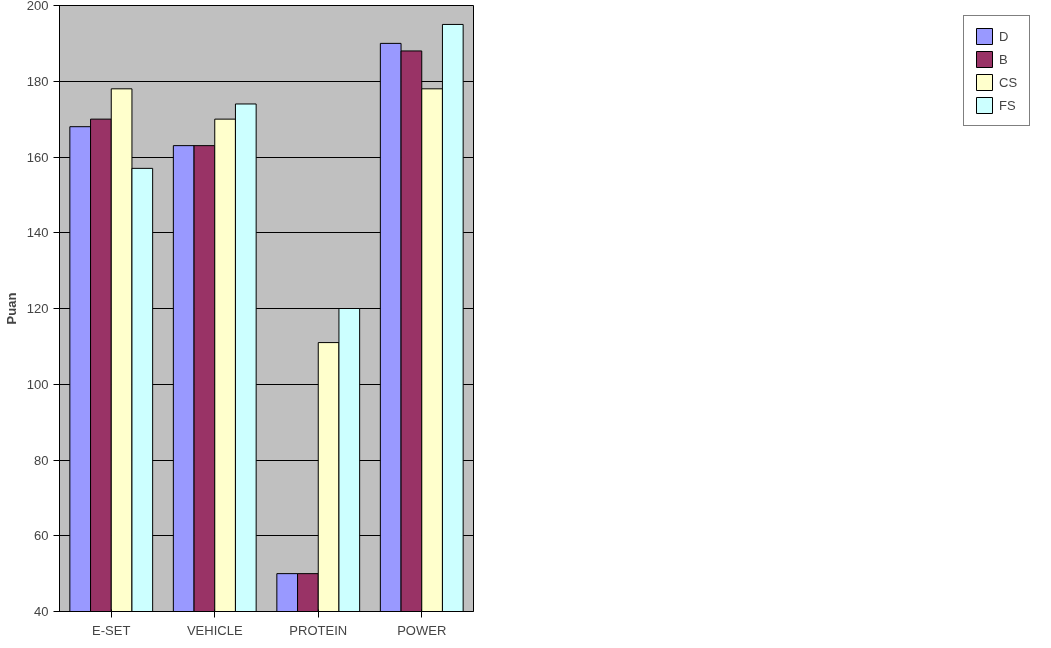  Describe the element at coordinates (37, 233) in the screenshot. I see `y-tick-label: 140` at that location.